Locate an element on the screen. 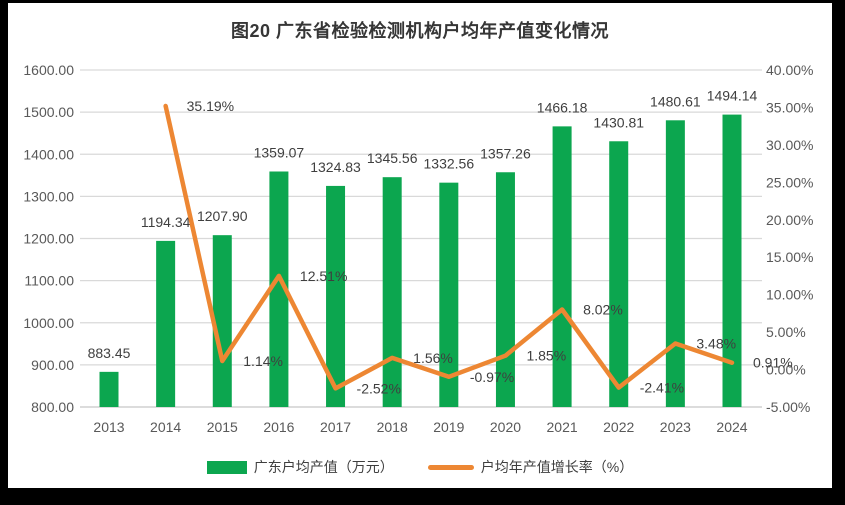 Image resolution: width=845 pixels, height=505 pixels. bar-2016 is located at coordinates (279, 289).